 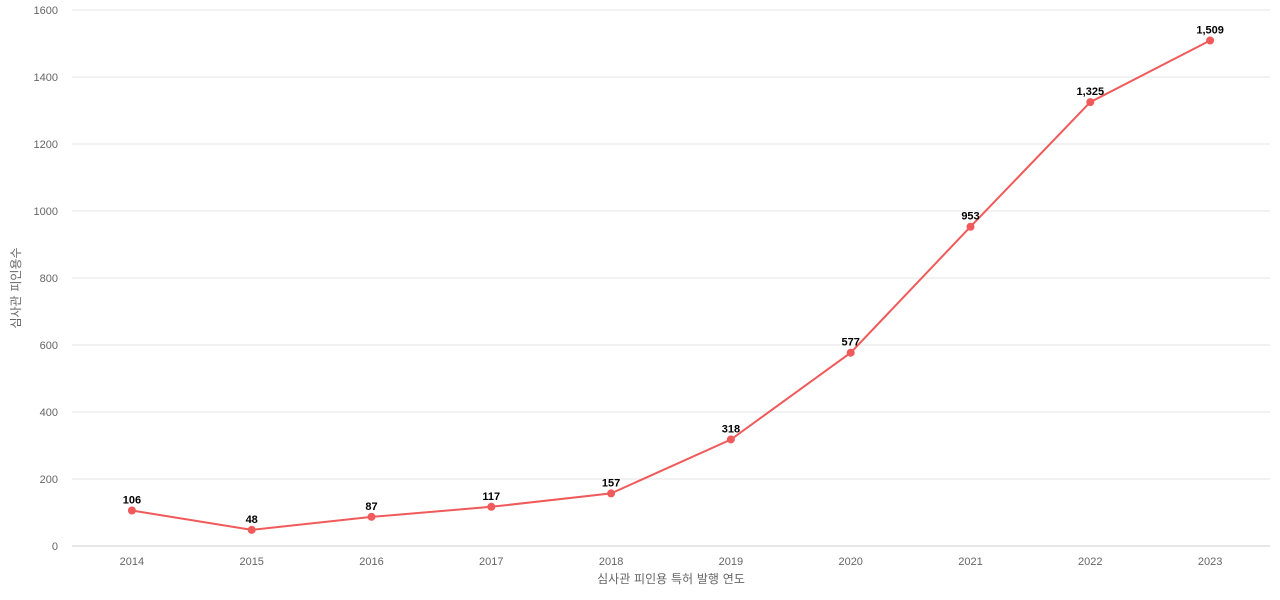 What do you see at coordinates (46, 11) in the screenshot?
I see `y-tick-label: 1600` at bounding box center [46, 11].